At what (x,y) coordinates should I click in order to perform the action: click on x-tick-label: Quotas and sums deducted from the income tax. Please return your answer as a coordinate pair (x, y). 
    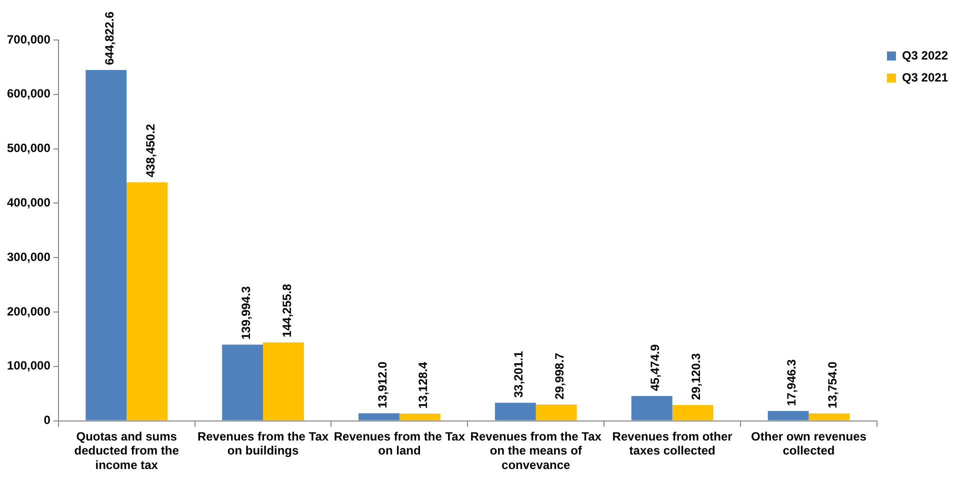
    Looking at the image, I should click on (127, 450).